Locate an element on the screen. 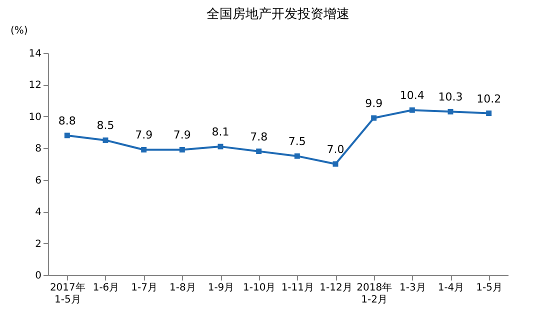 The height and width of the screenshot is (329, 554). text: 8.5 is located at coordinates (105, 125).